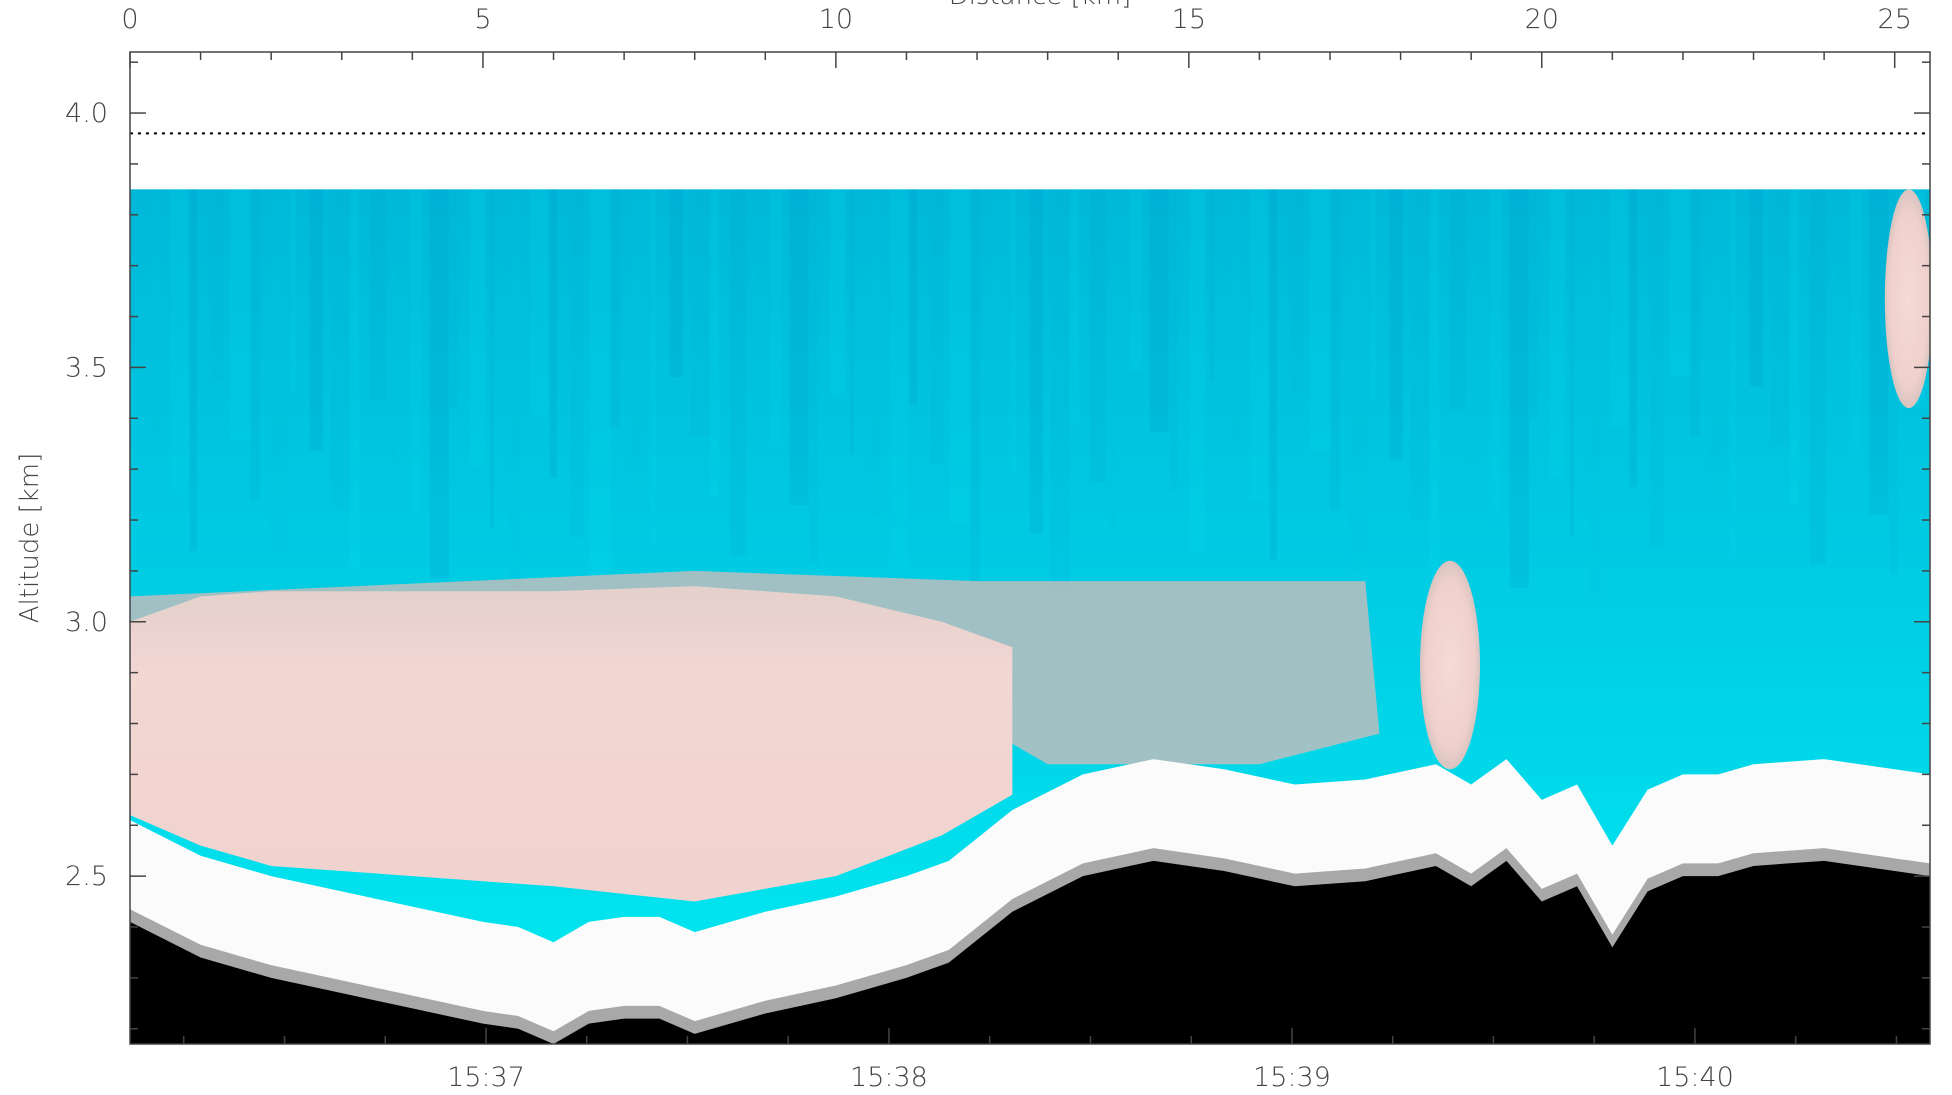  I want to click on pink-cloud-layer, so click(571, 744).